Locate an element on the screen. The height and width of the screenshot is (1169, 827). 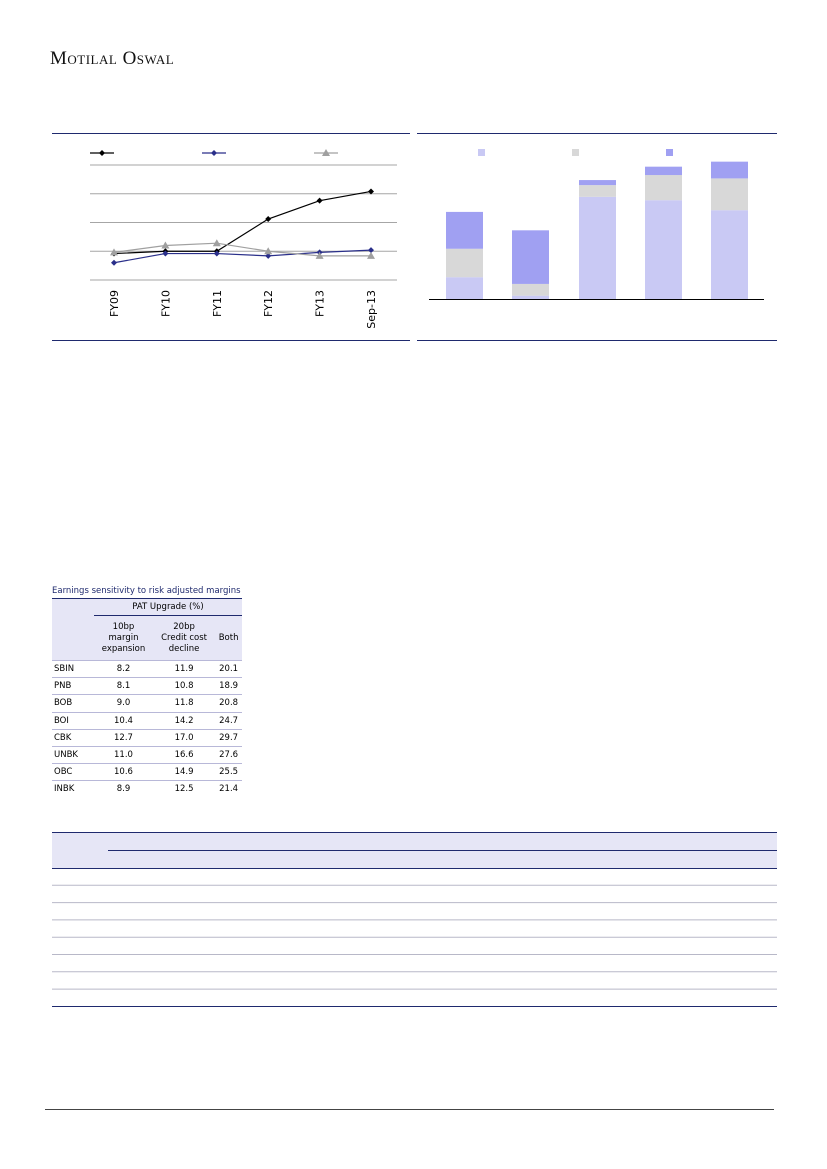
brand-logo: Motilal Oswal is located at coordinates (112, 58).